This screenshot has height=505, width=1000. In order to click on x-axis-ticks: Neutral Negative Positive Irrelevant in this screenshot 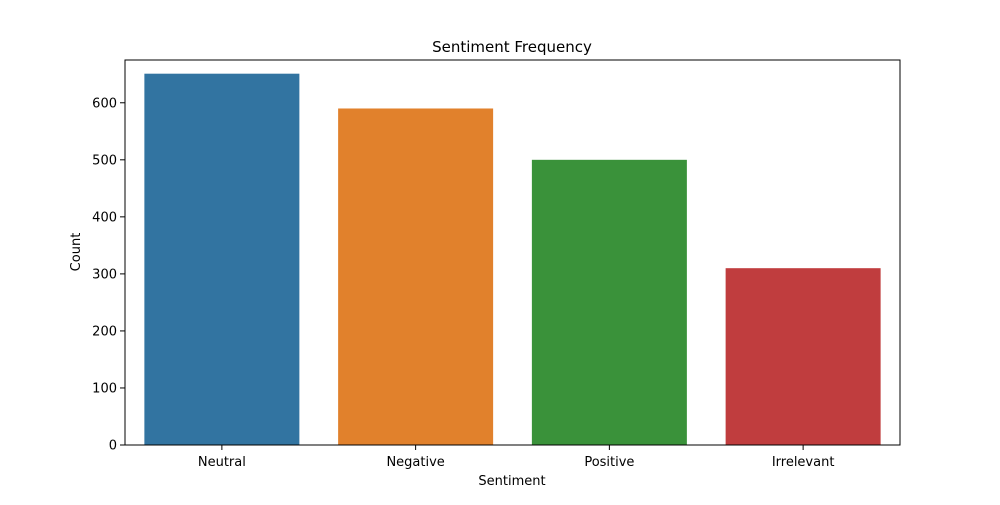, I will do `click(516, 457)`.